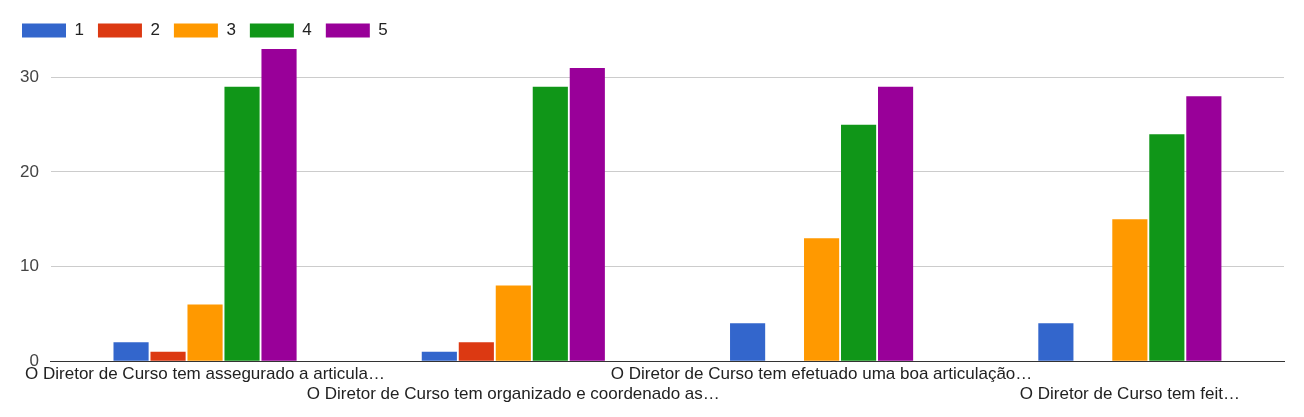 The height and width of the screenshot is (417, 1304). I want to click on legend-label: 1, so click(79, 30).